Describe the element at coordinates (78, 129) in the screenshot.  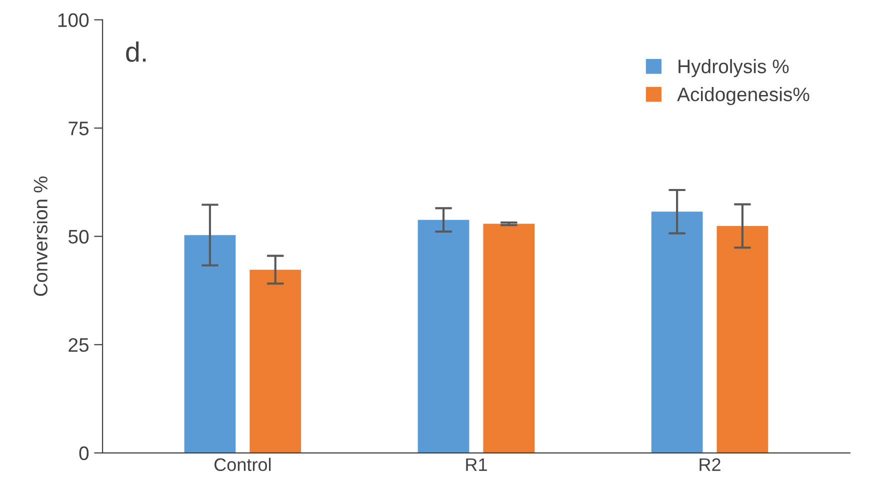
I see `y-tick-label: 75` at that location.